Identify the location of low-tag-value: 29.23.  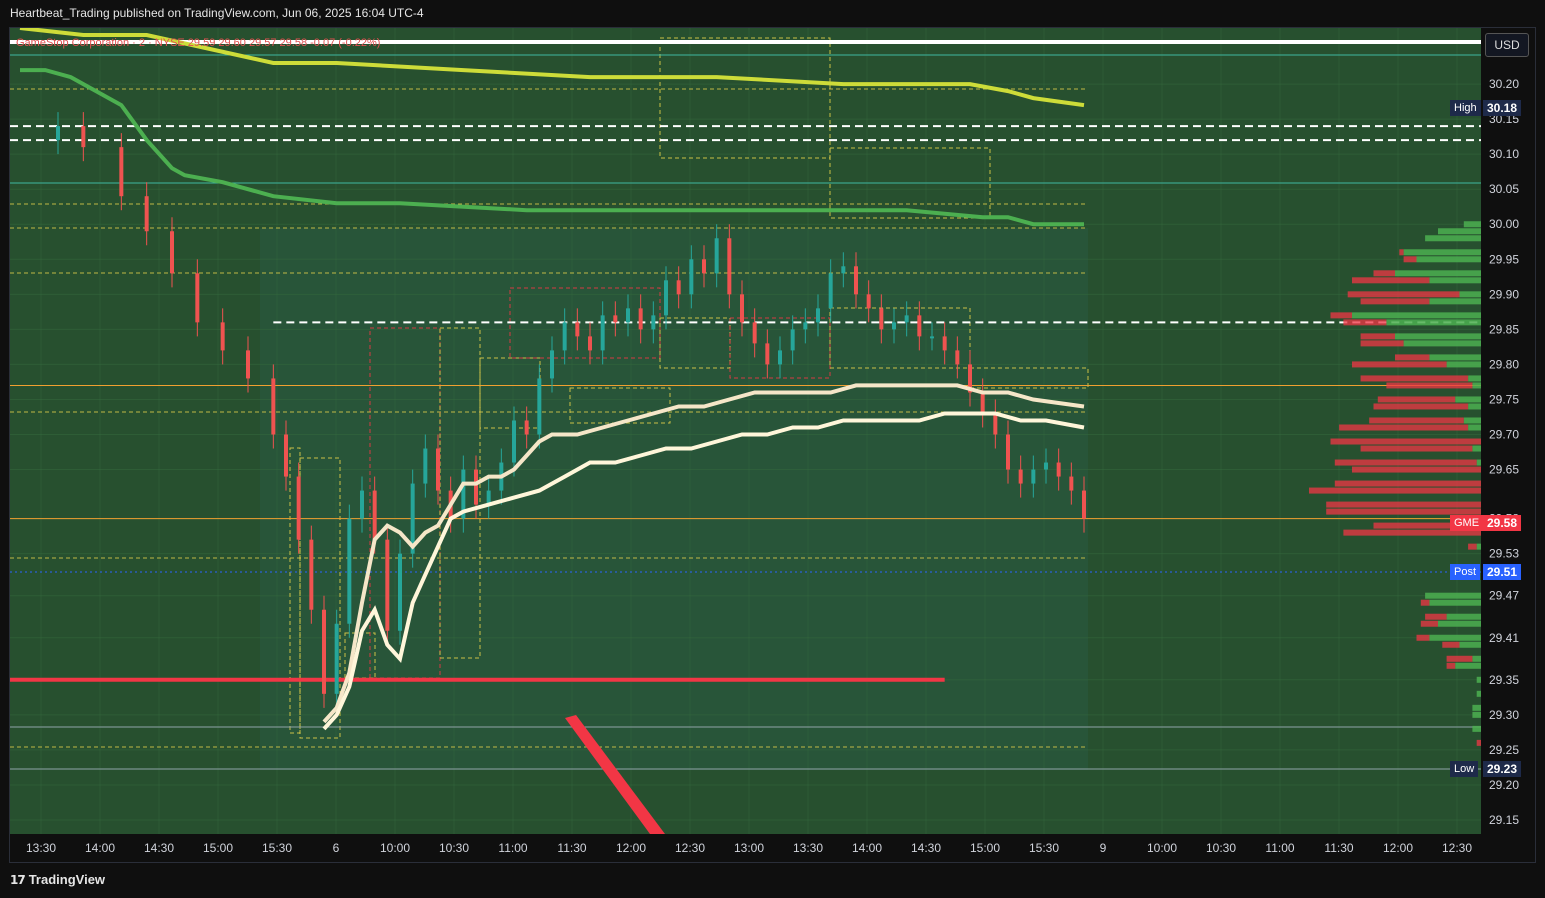
(1502, 769).